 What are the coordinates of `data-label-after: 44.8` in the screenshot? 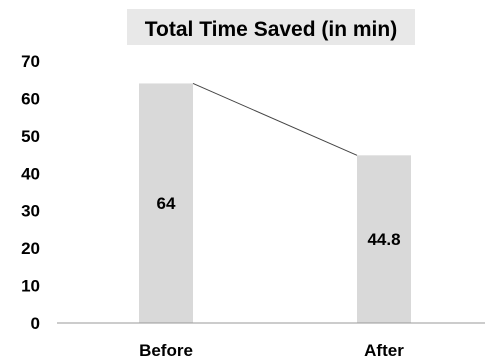 It's located at (383, 239).